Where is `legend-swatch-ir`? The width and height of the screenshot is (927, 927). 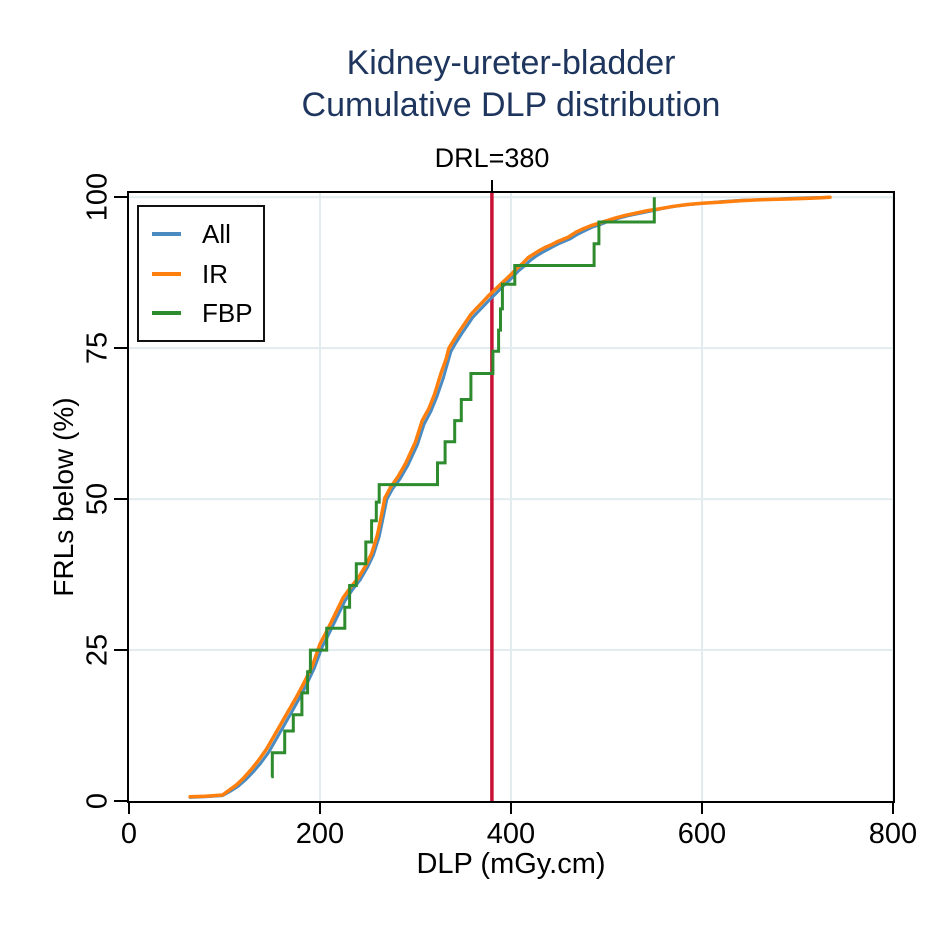 legend-swatch-ir is located at coordinates (166, 273).